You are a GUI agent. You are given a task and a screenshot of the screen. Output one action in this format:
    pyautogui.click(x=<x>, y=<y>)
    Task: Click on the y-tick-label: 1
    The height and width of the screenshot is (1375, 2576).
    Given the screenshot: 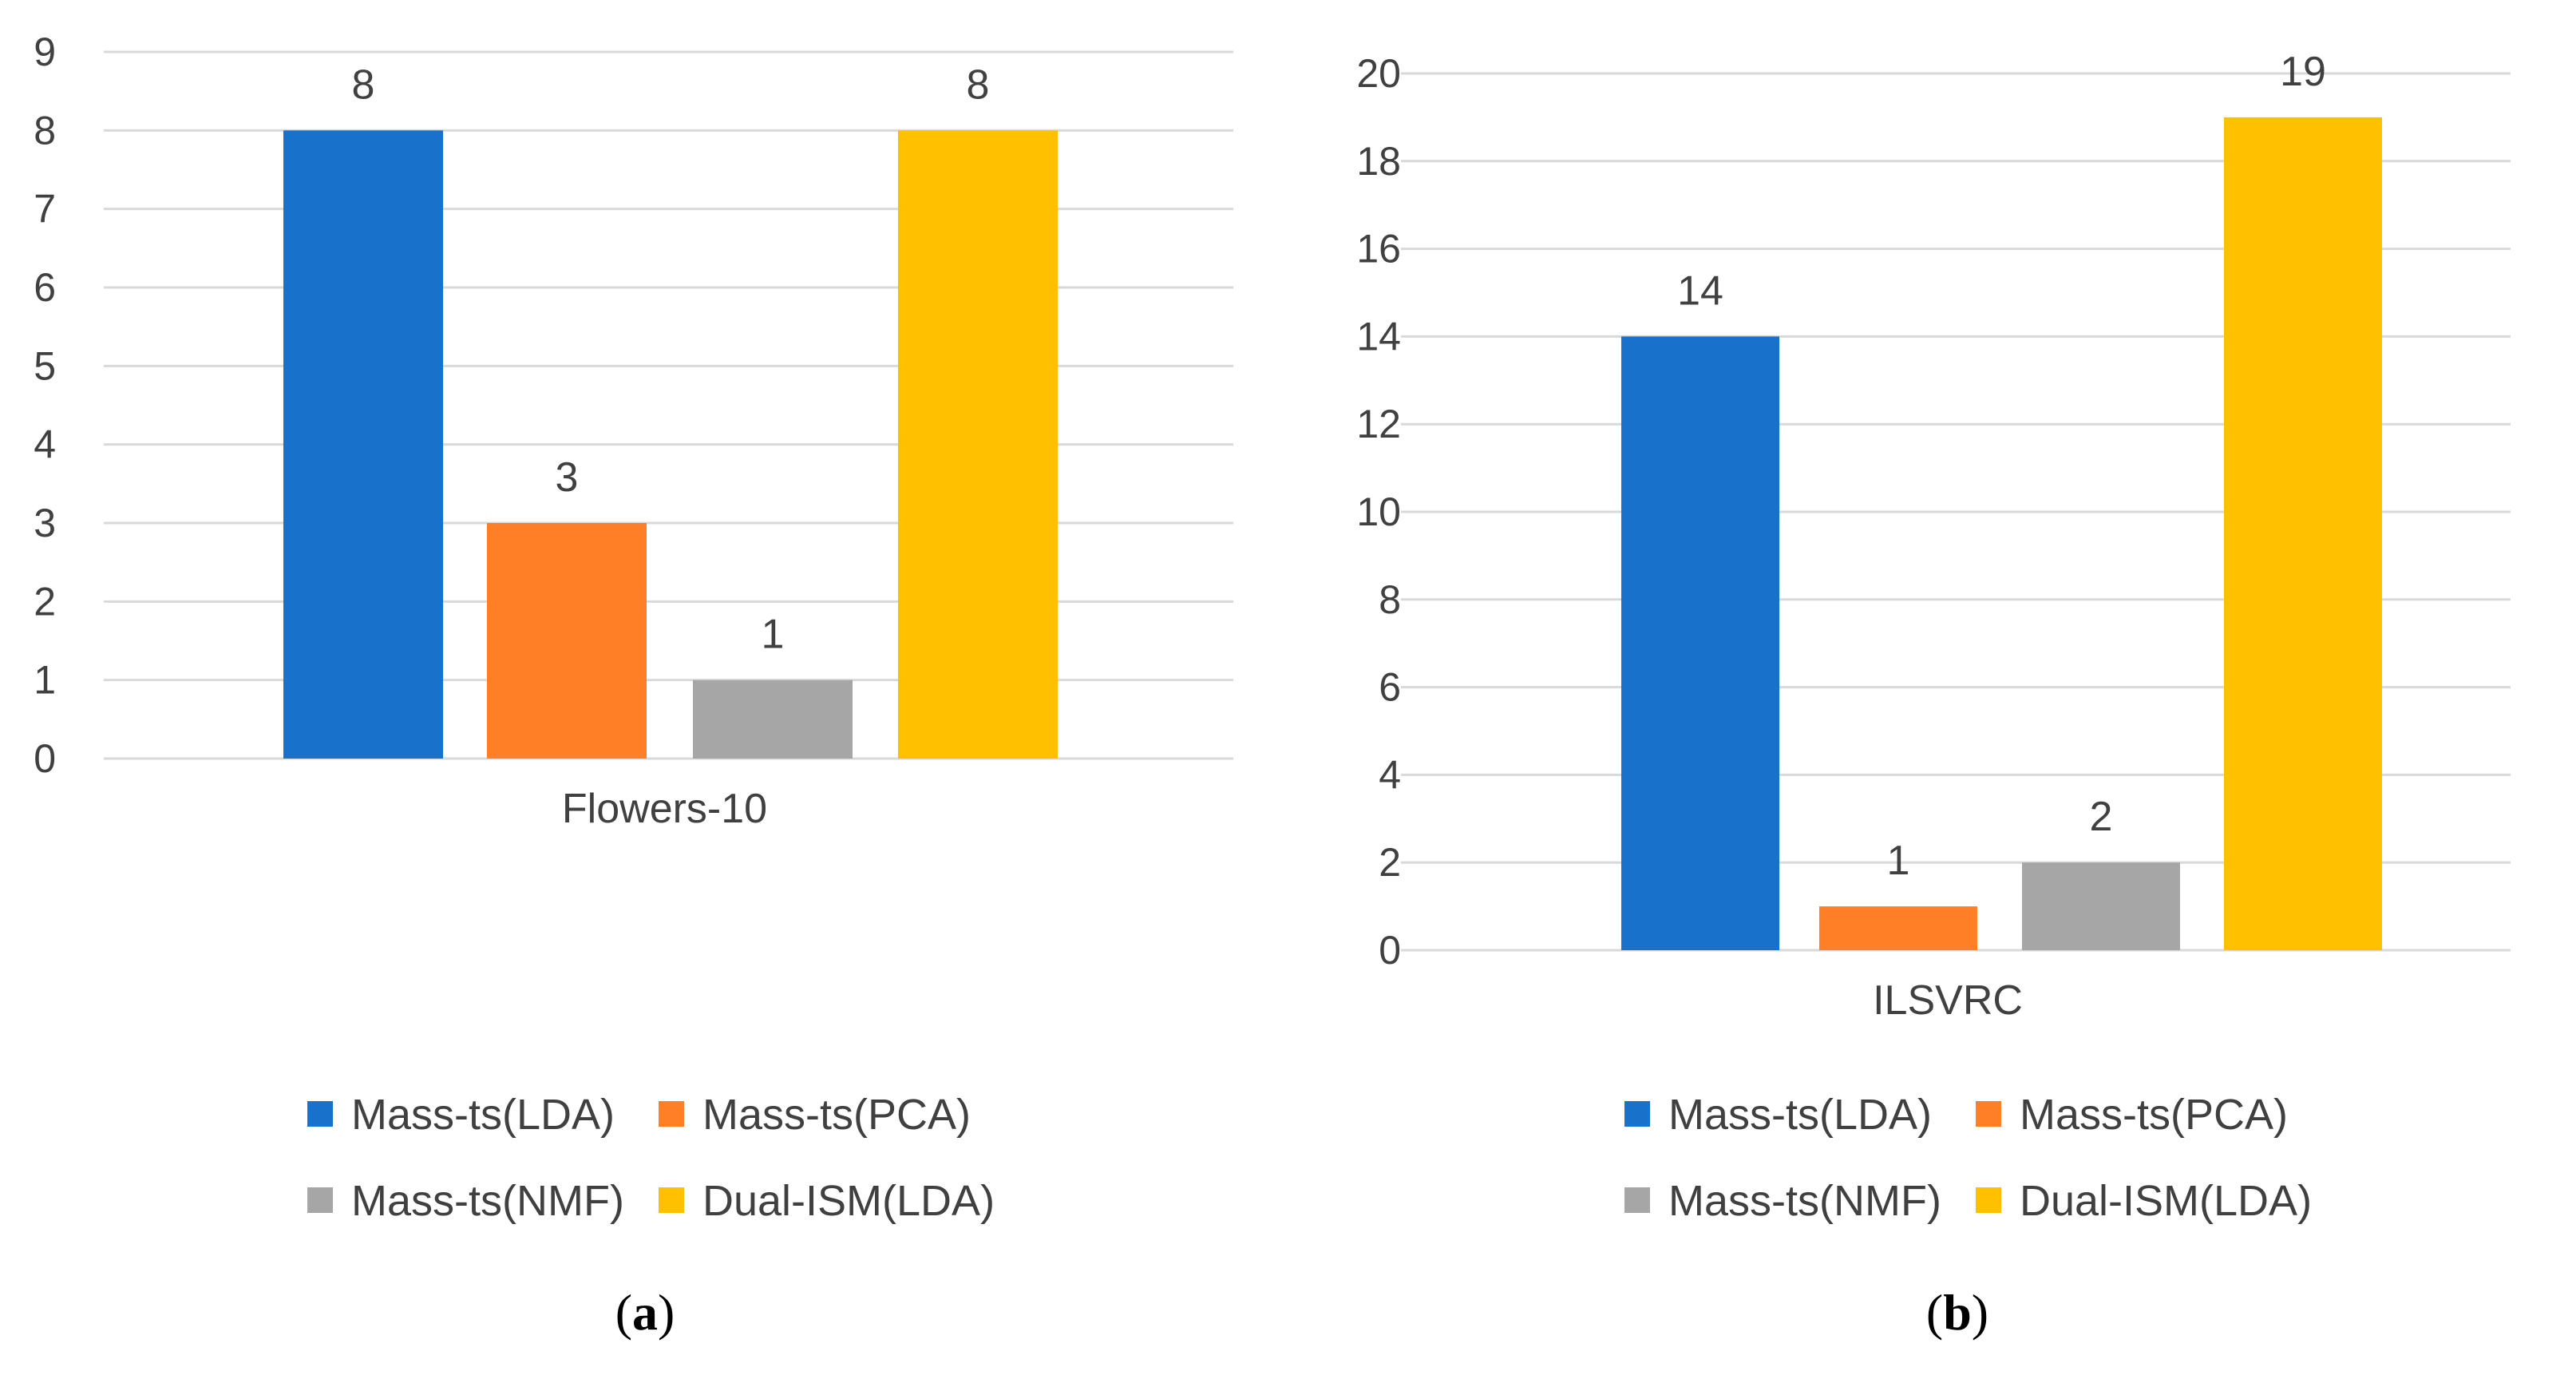 What is the action you would take?
    pyautogui.click(x=45, y=680)
    